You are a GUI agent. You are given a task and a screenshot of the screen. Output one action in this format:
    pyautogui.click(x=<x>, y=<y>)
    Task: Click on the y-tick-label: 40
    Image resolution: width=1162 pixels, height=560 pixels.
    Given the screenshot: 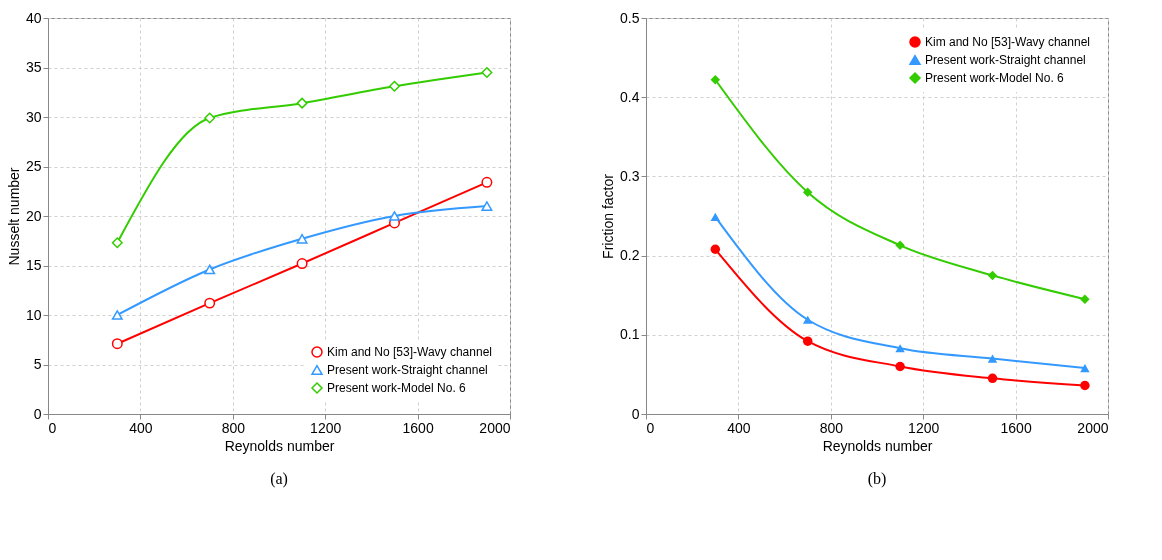 What is the action you would take?
    pyautogui.click(x=33, y=17)
    